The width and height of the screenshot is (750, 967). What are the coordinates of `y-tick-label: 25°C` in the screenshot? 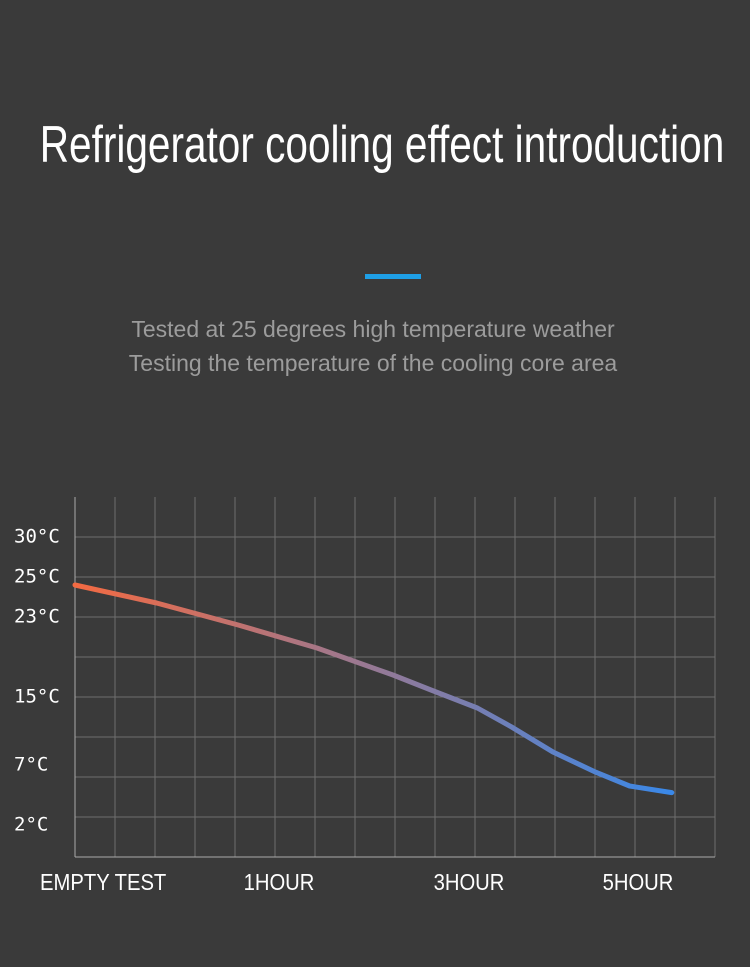 It's located at (37, 577).